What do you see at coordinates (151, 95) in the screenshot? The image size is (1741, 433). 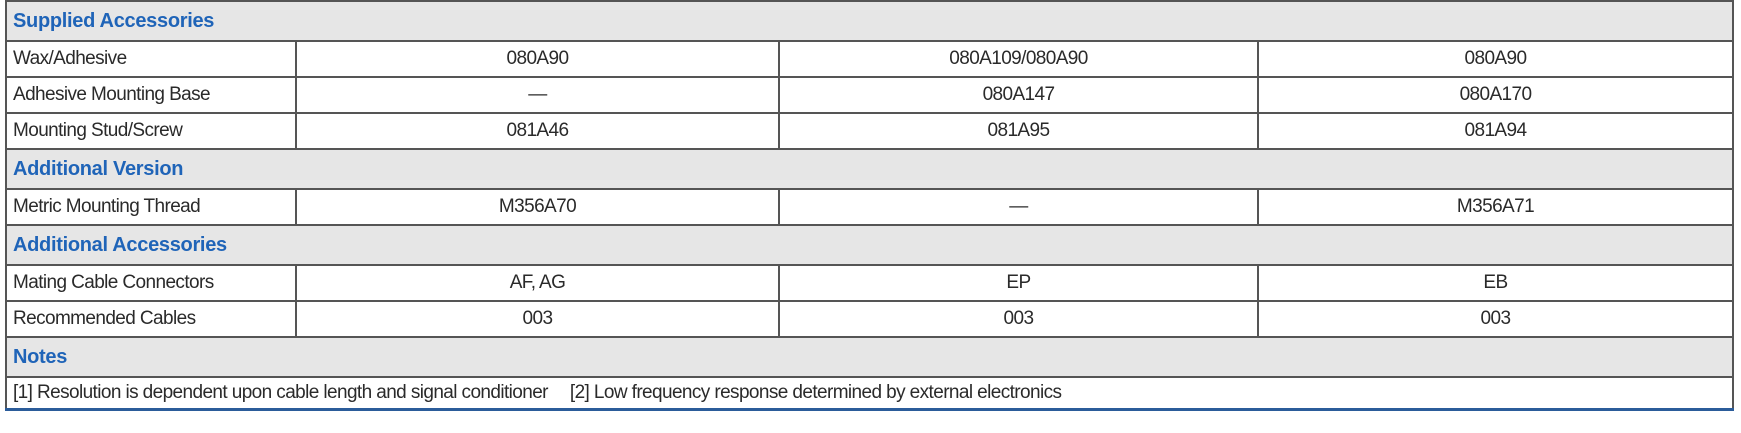 I see `row-label: Adhesive Mounting Base` at bounding box center [151, 95].